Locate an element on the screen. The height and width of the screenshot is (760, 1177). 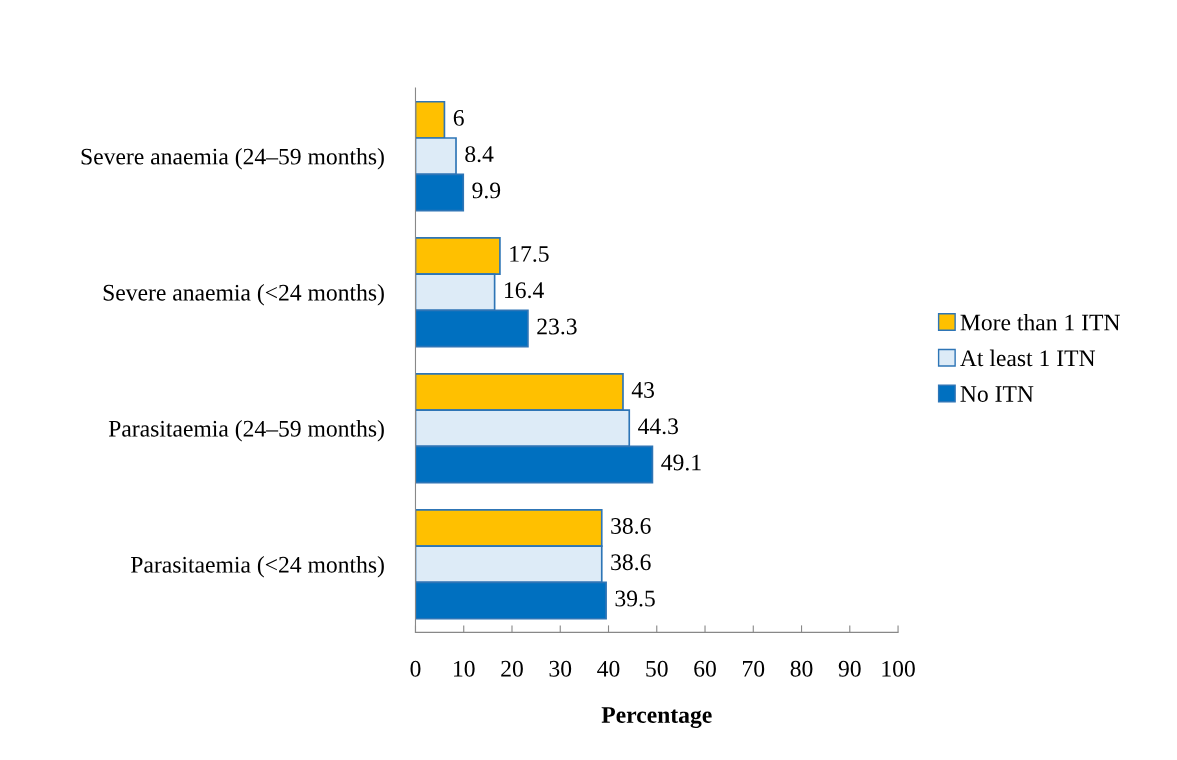
data-label: 49.1 is located at coordinates (681, 462).